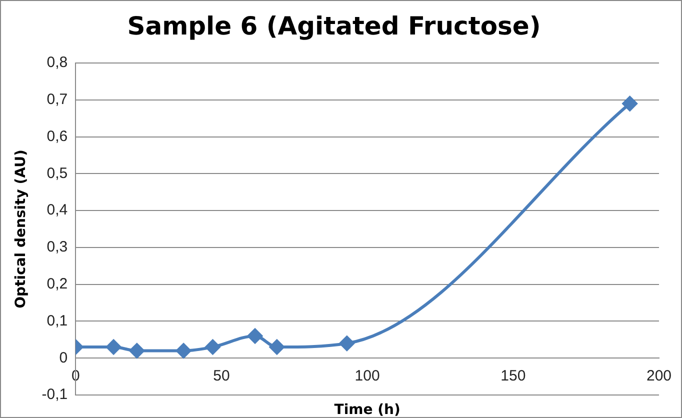 Image resolution: width=682 pixels, height=418 pixels. I want to click on y-tick-label: 0,5, so click(57, 173).